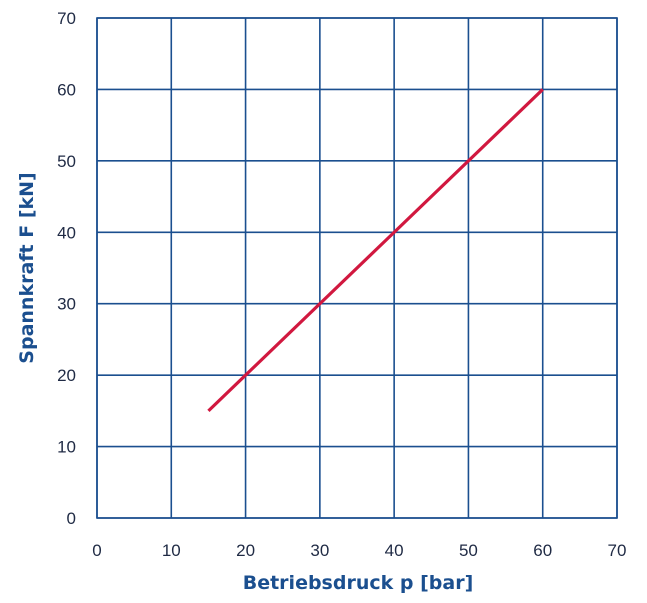  Describe the element at coordinates (245, 550) in the screenshot. I see `x-tick-label: 20` at that location.